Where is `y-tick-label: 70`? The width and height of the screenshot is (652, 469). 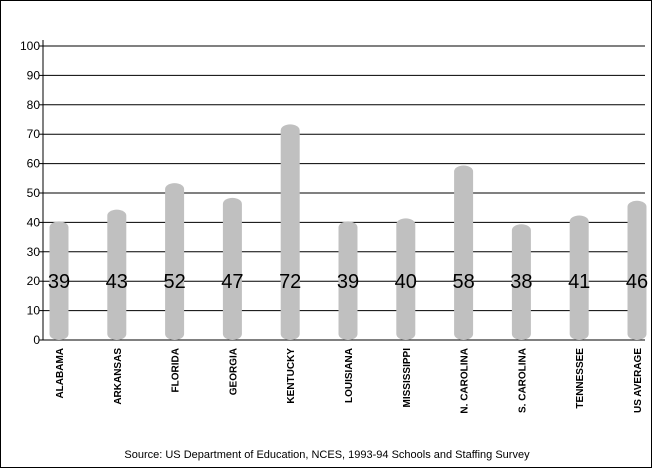 y-tick-label: 70 is located at coordinates (34, 134).